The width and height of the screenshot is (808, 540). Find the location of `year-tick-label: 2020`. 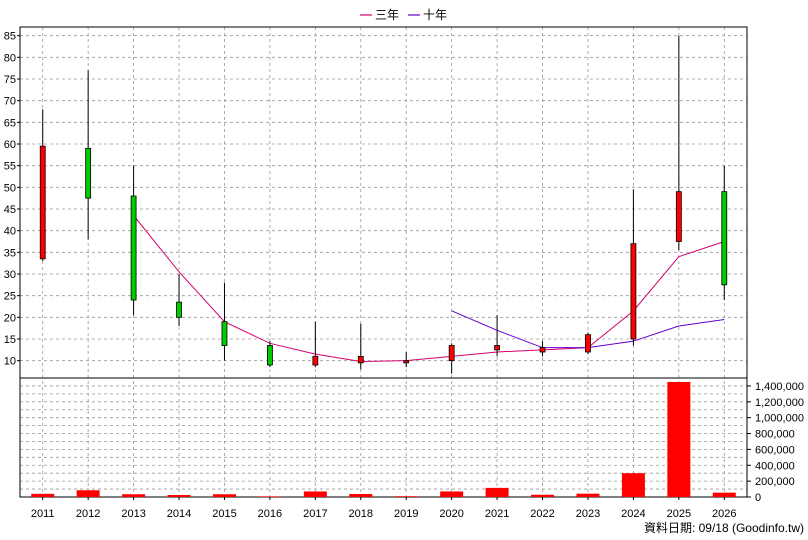

year-tick-label: 2020 is located at coordinates (451, 514).